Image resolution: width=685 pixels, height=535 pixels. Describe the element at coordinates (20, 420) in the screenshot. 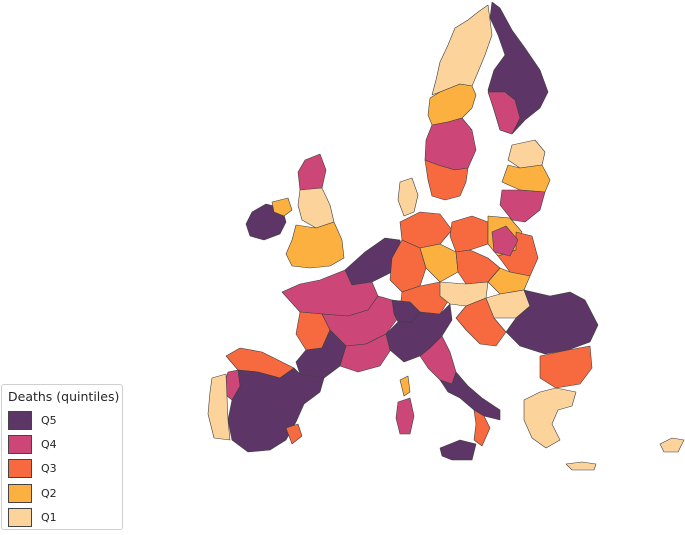

I see `legend-swatch-q5` at that location.